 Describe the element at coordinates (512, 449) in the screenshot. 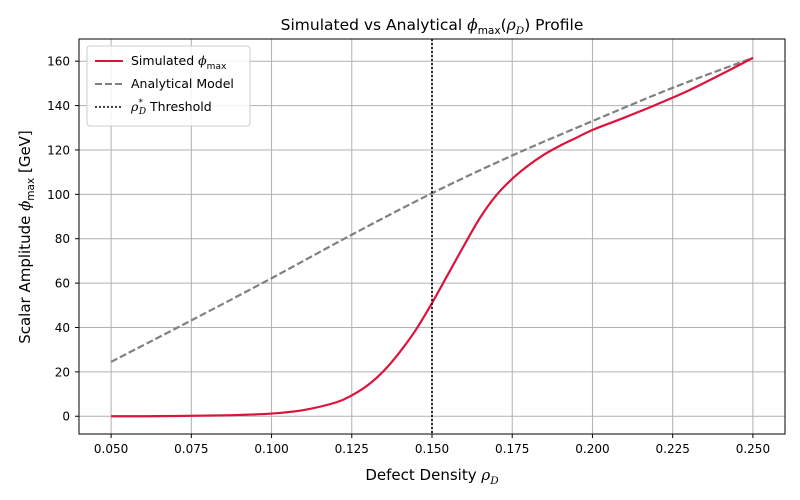

I see `x-tick-label: 0.175` at that location.